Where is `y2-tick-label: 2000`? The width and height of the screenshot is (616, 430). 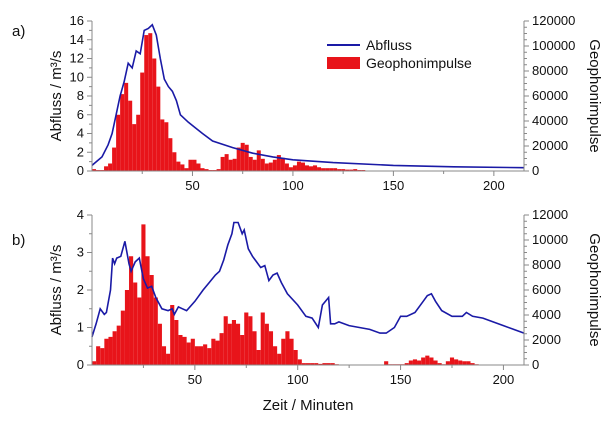
y2-tick-label: 2000 is located at coordinates (546, 339).